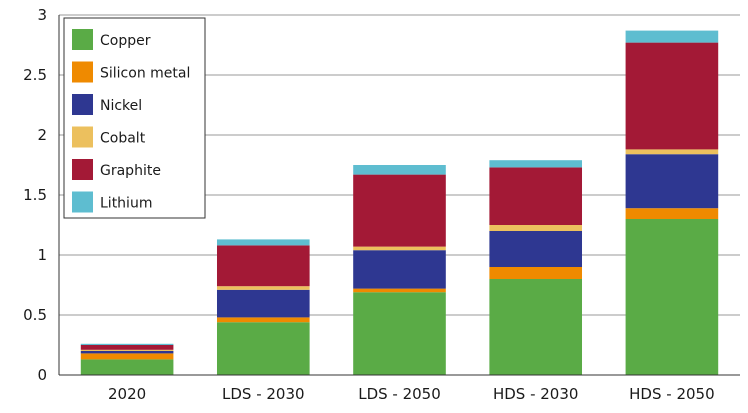 The height and width of the screenshot is (413, 748). I want to click on y-tick-label: 1, so click(42, 255).